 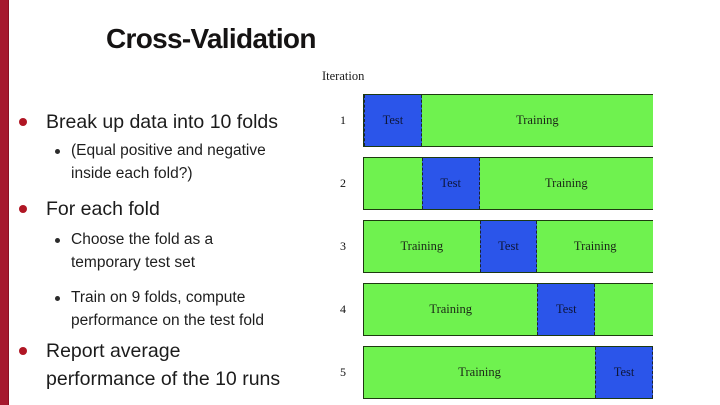 What do you see at coordinates (142, 239) in the screenshot?
I see `bullet-line: Choose the fold as a` at bounding box center [142, 239].